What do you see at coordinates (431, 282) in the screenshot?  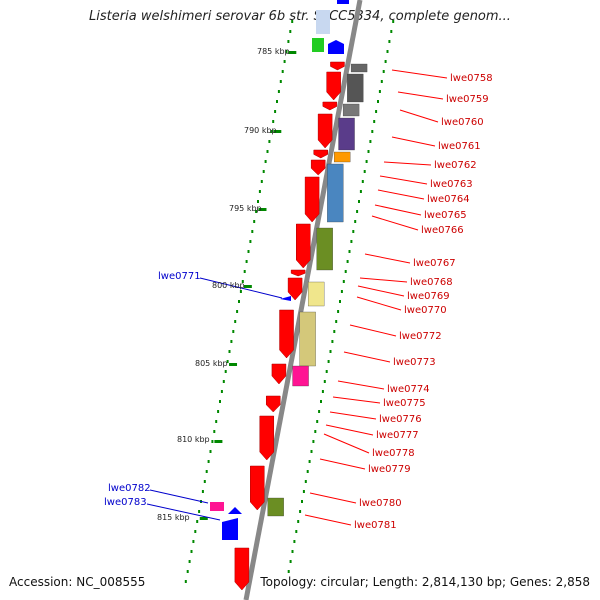 I see `gene-label-lwe0768: lwe0768` at bounding box center [431, 282].